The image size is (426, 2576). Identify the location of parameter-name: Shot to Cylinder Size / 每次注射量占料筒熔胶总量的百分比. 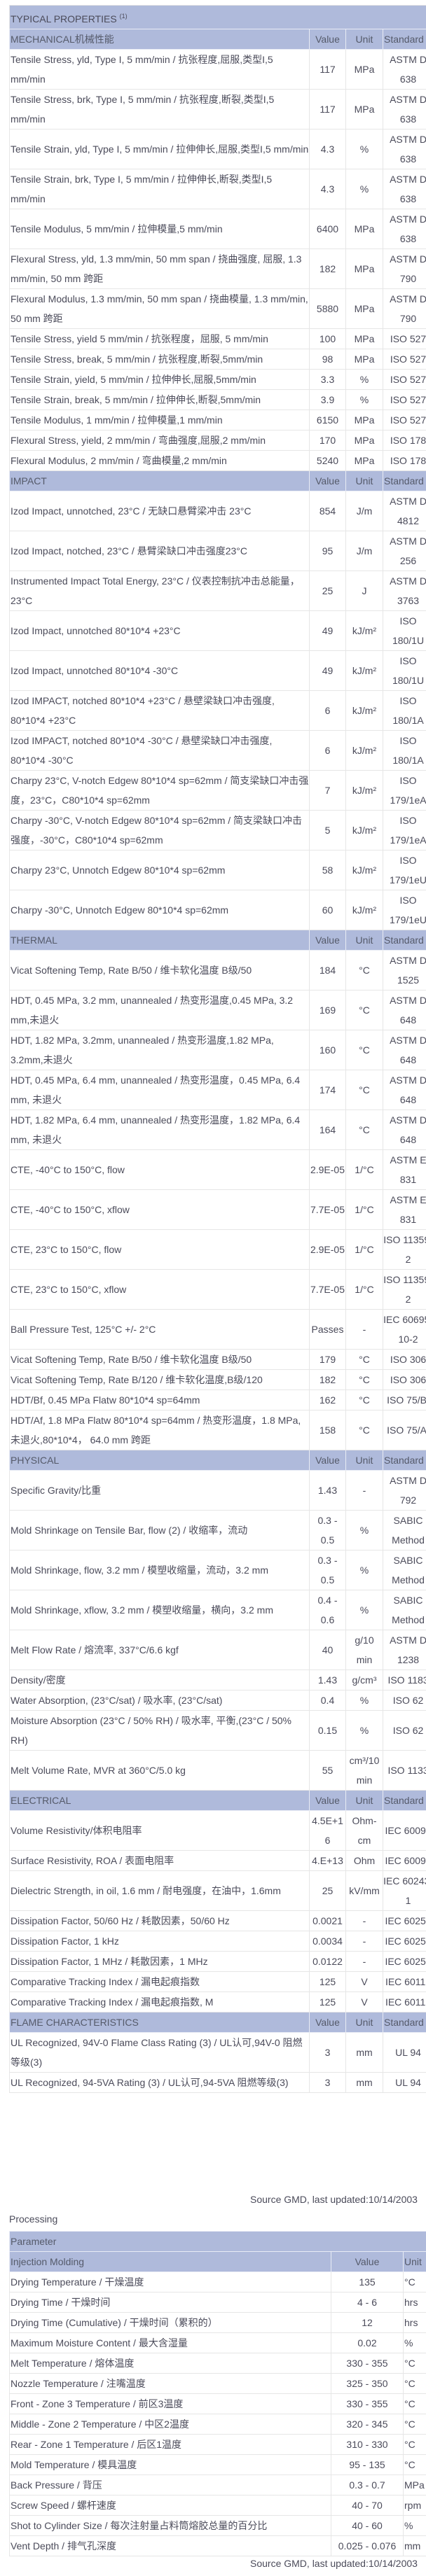
(170, 2525).